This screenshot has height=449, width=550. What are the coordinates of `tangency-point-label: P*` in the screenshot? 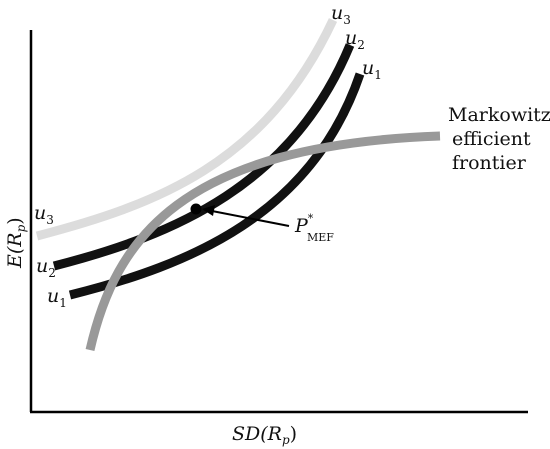 It's located at (304, 224).